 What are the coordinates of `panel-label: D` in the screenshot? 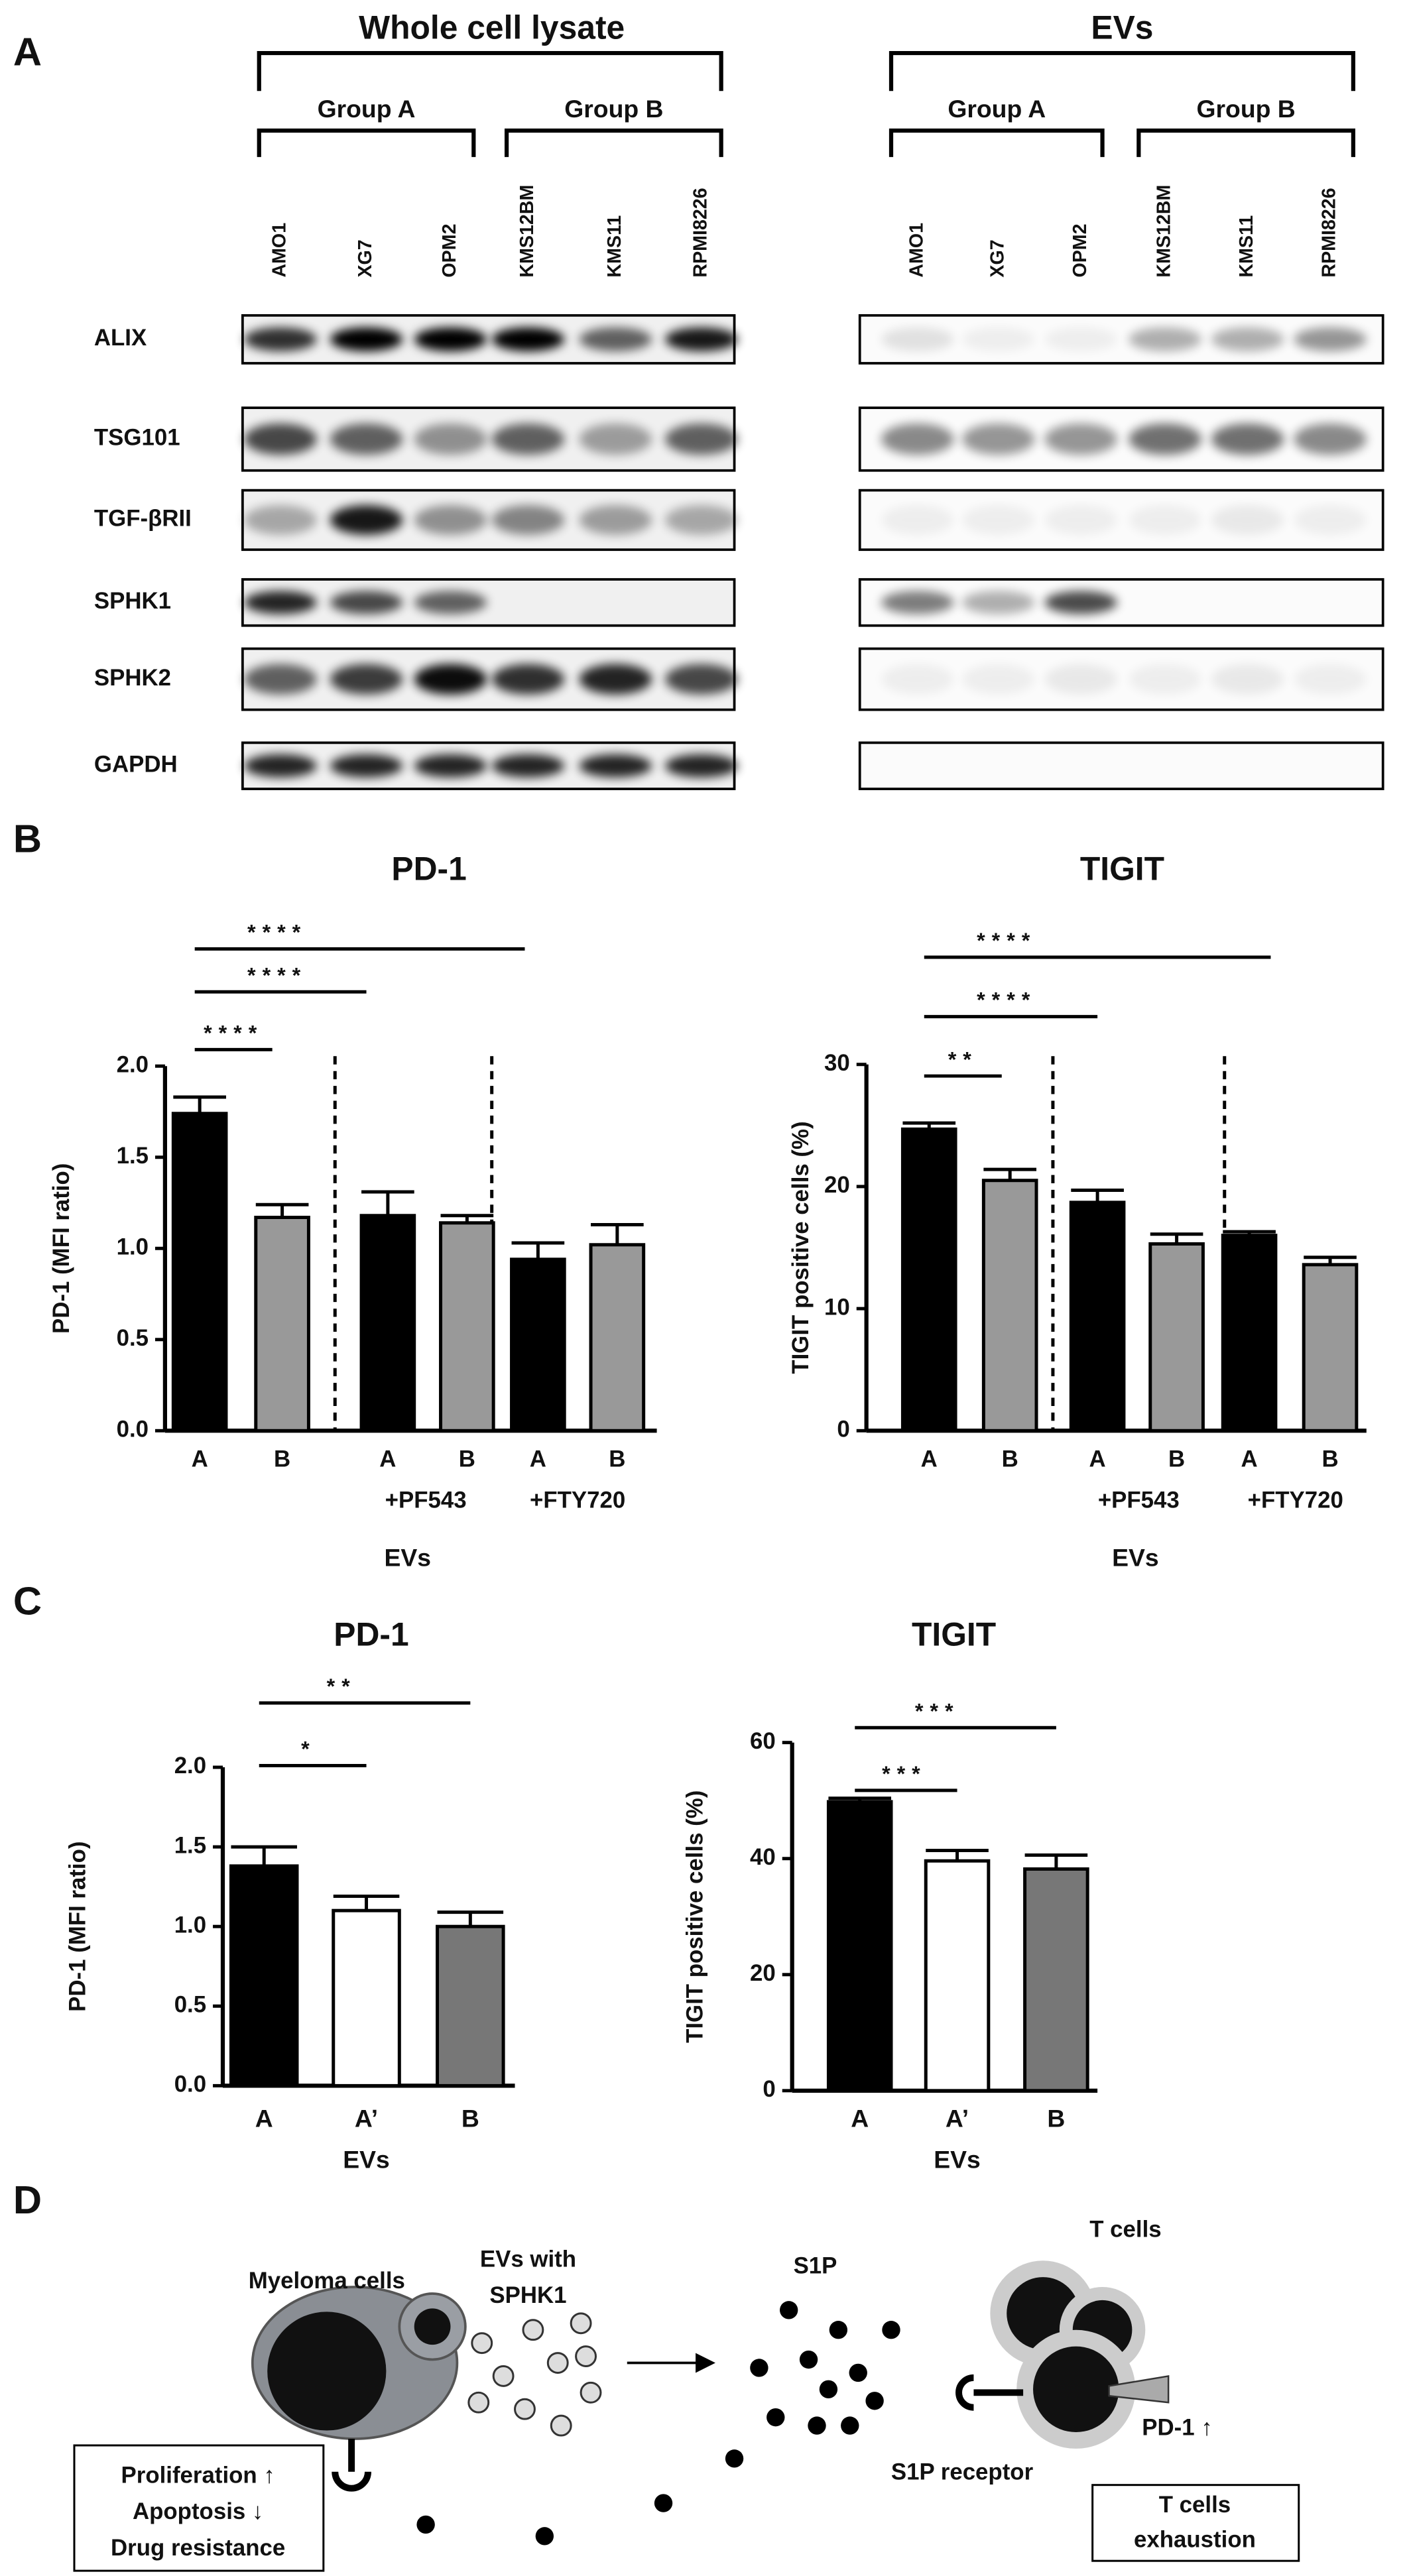 It's located at (27, 2200).